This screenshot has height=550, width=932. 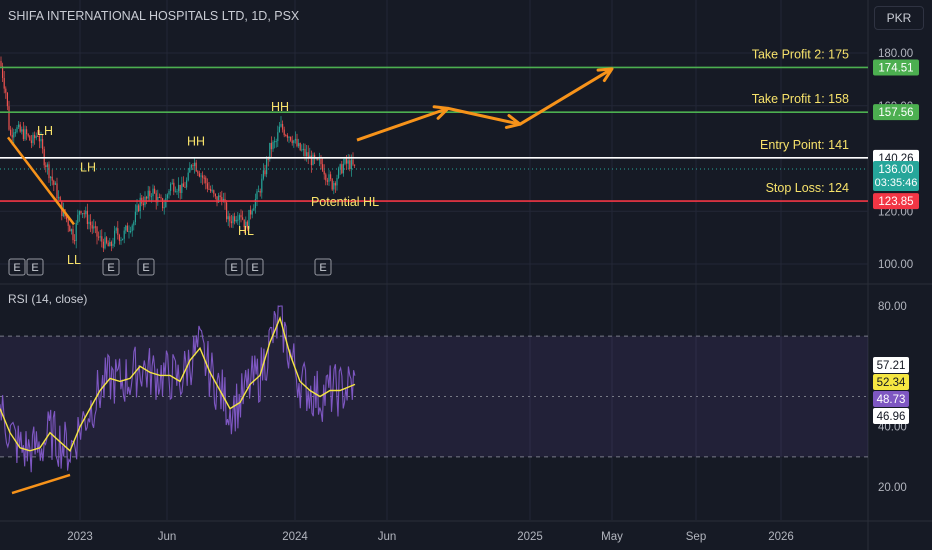 I want to click on last-price-badge, so click(x=896, y=176).